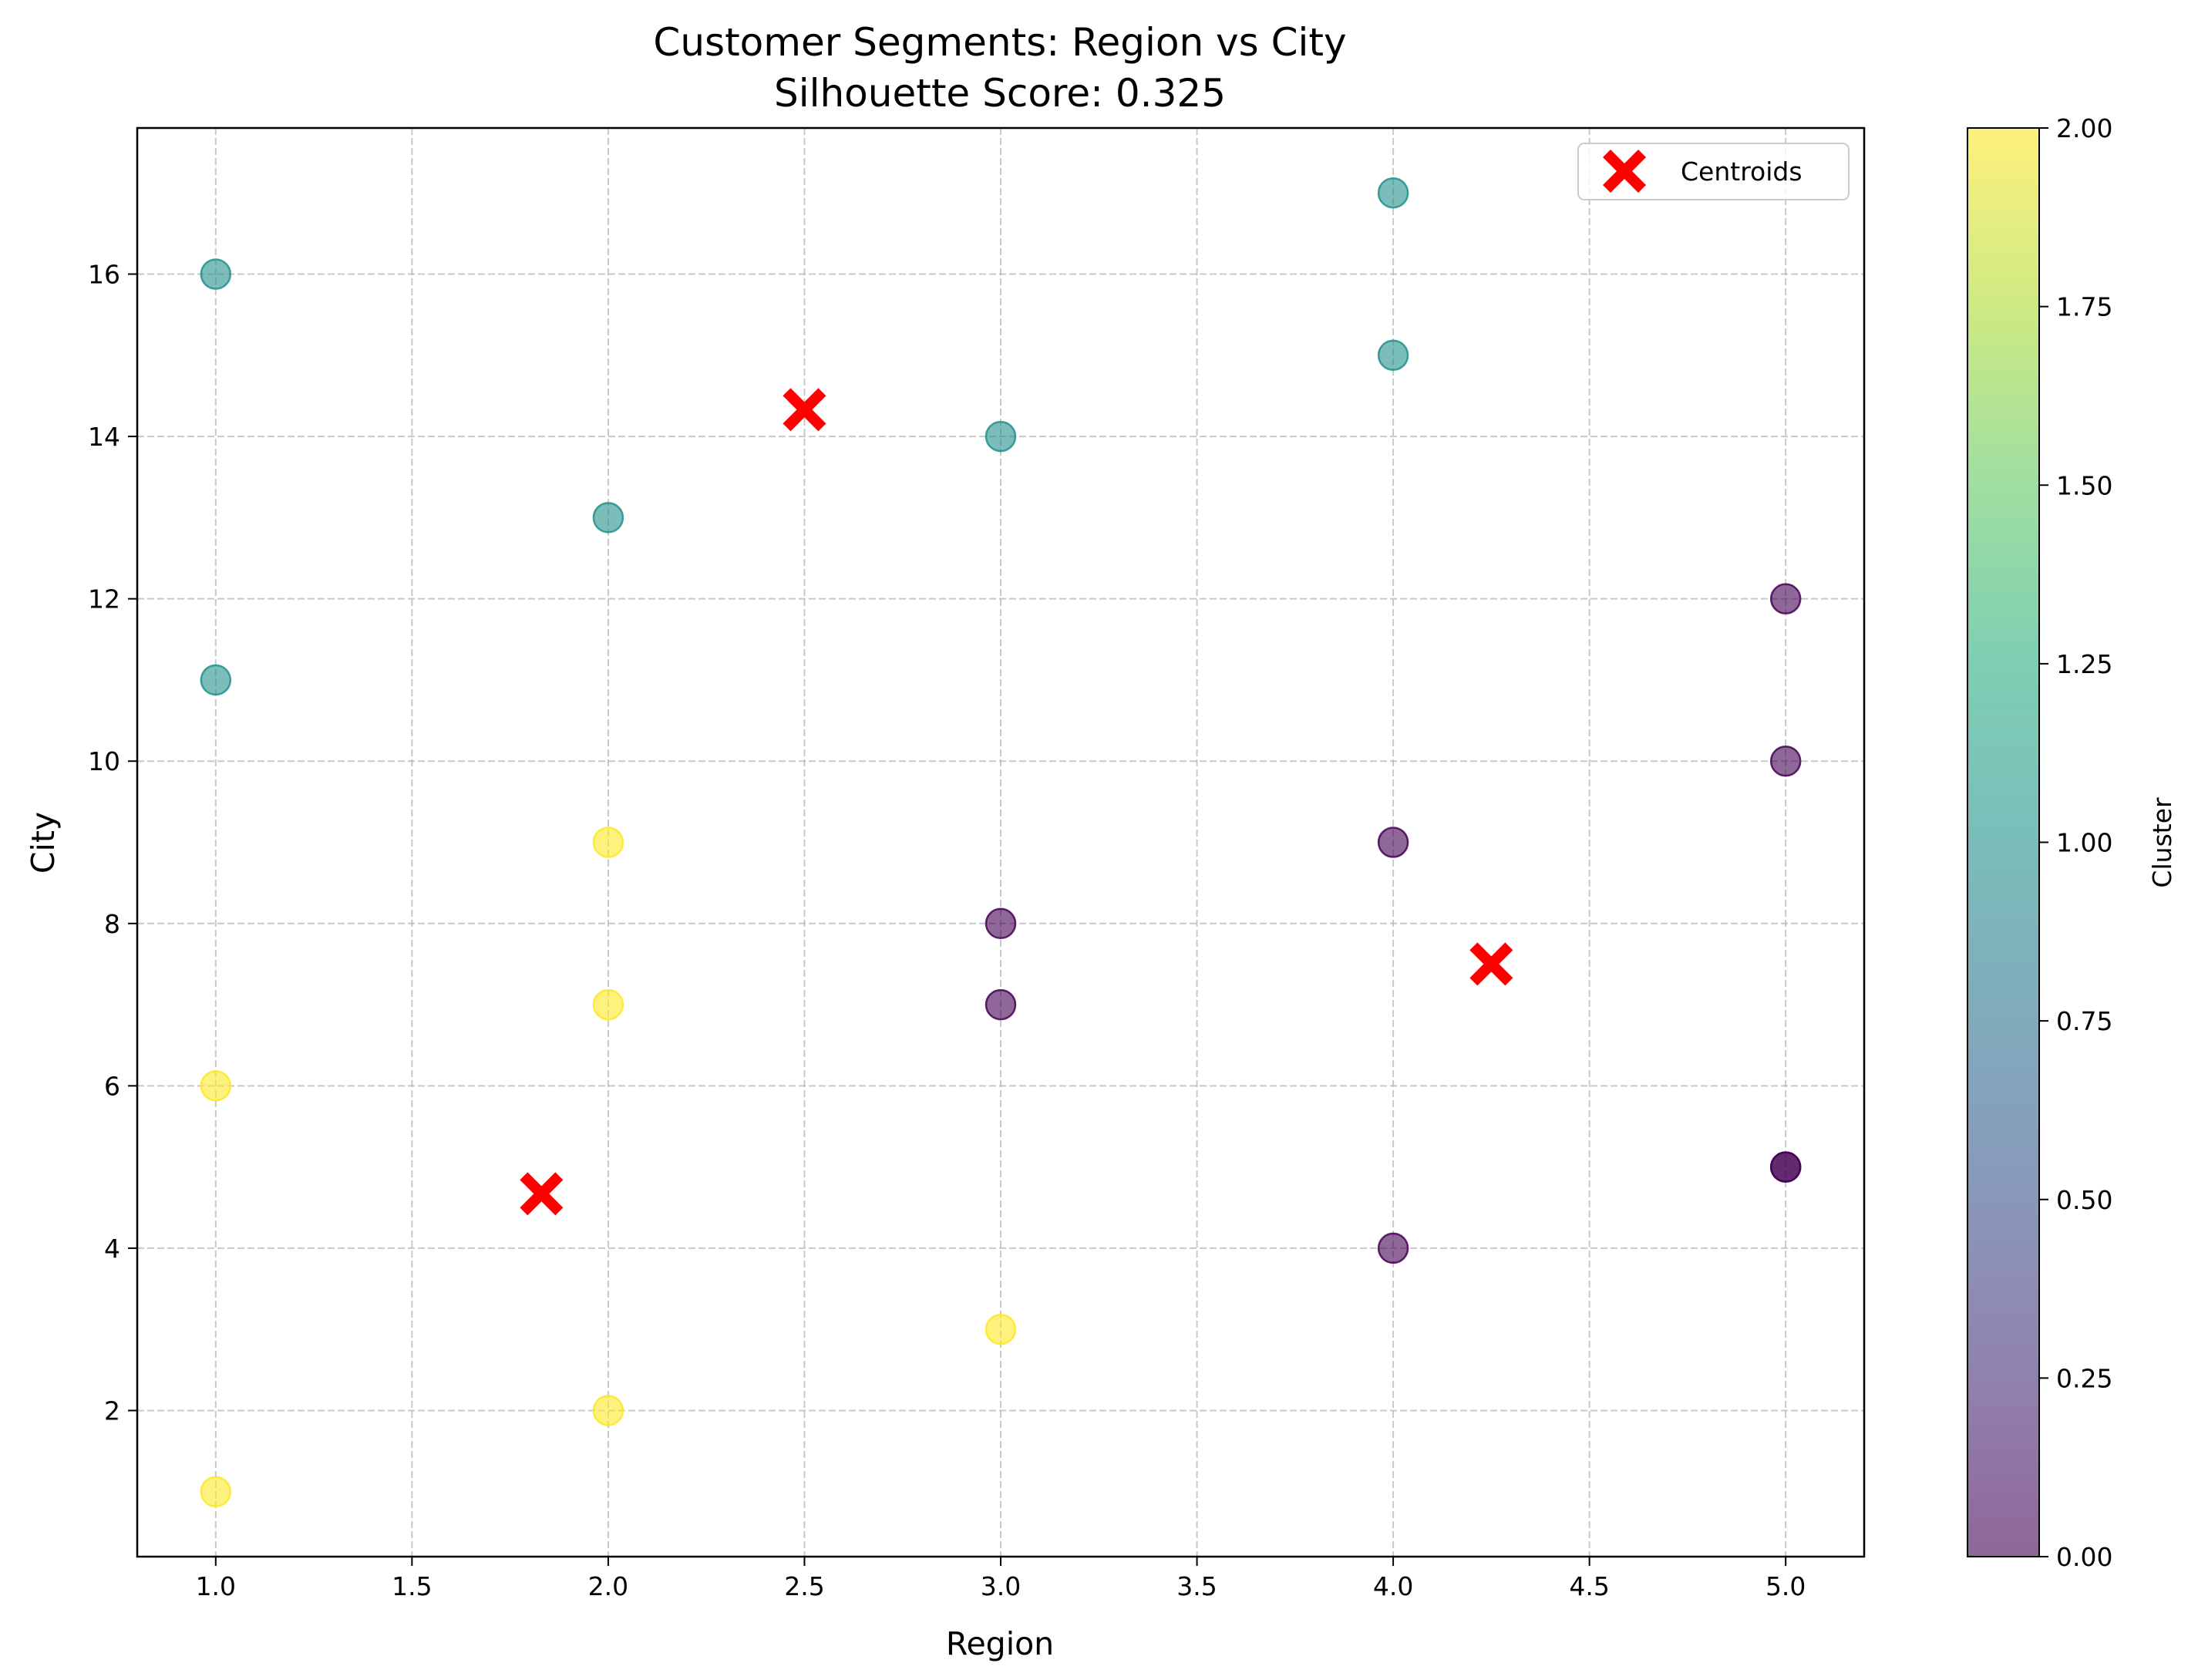 Image resolution: width=2198 pixels, height=1680 pixels. What do you see at coordinates (1624, 171) in the screenshot?
I see `legend-centroid-marker` at bounding box center [1624, 171].